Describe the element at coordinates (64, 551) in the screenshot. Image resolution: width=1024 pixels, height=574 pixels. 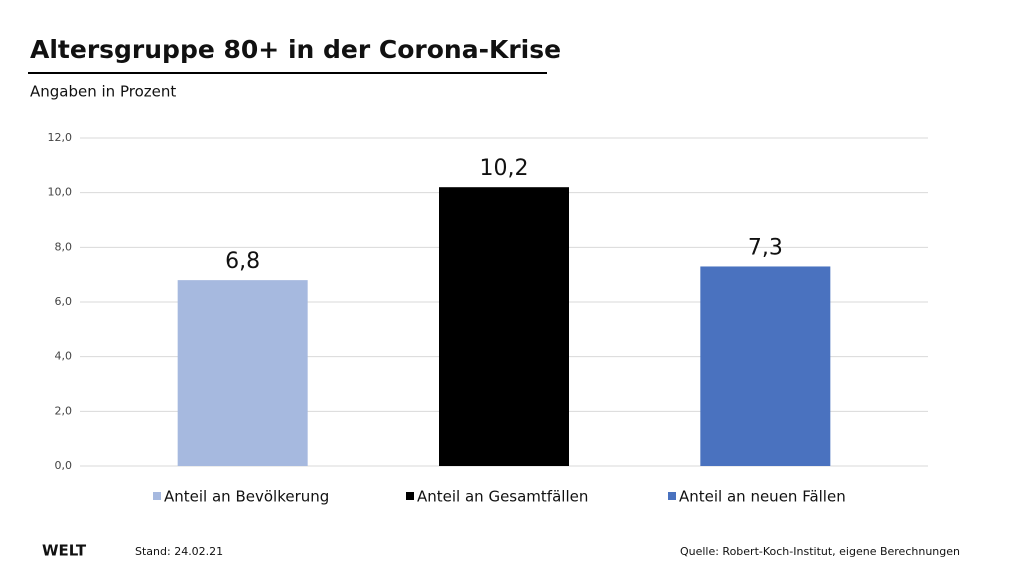
I see `logo: WELT` at that location.